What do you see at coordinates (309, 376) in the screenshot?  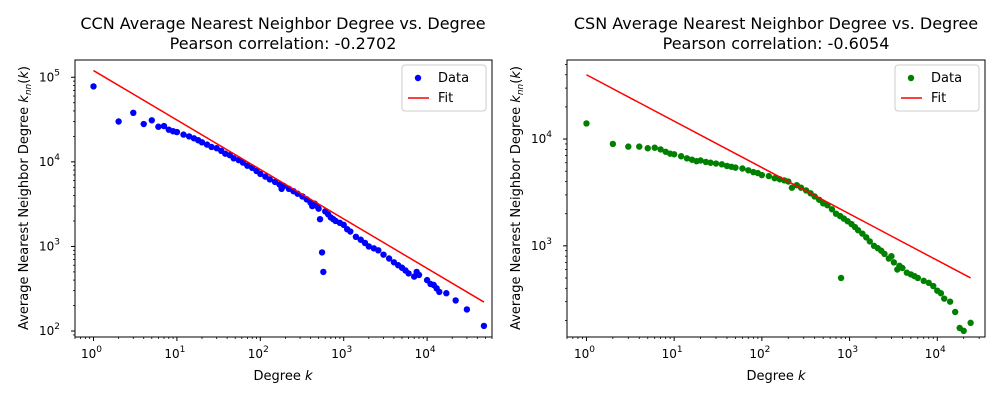 I see `x-axis-label-var: k` at bounding box center [309, 376].